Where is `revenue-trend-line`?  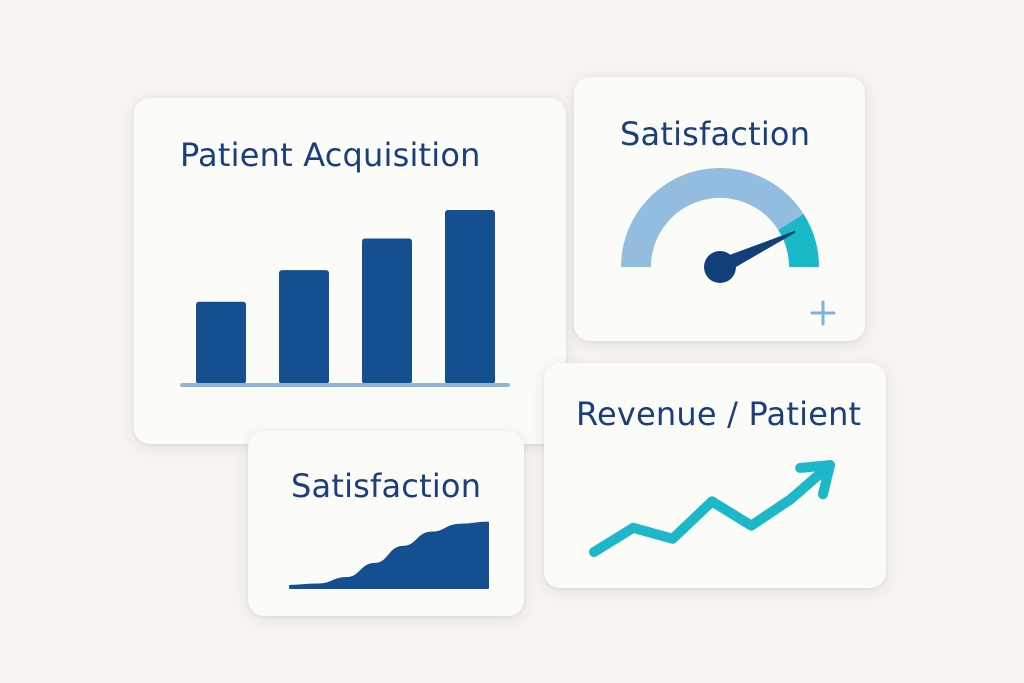 revenue-trend-line is located at coordinates (712, 508).